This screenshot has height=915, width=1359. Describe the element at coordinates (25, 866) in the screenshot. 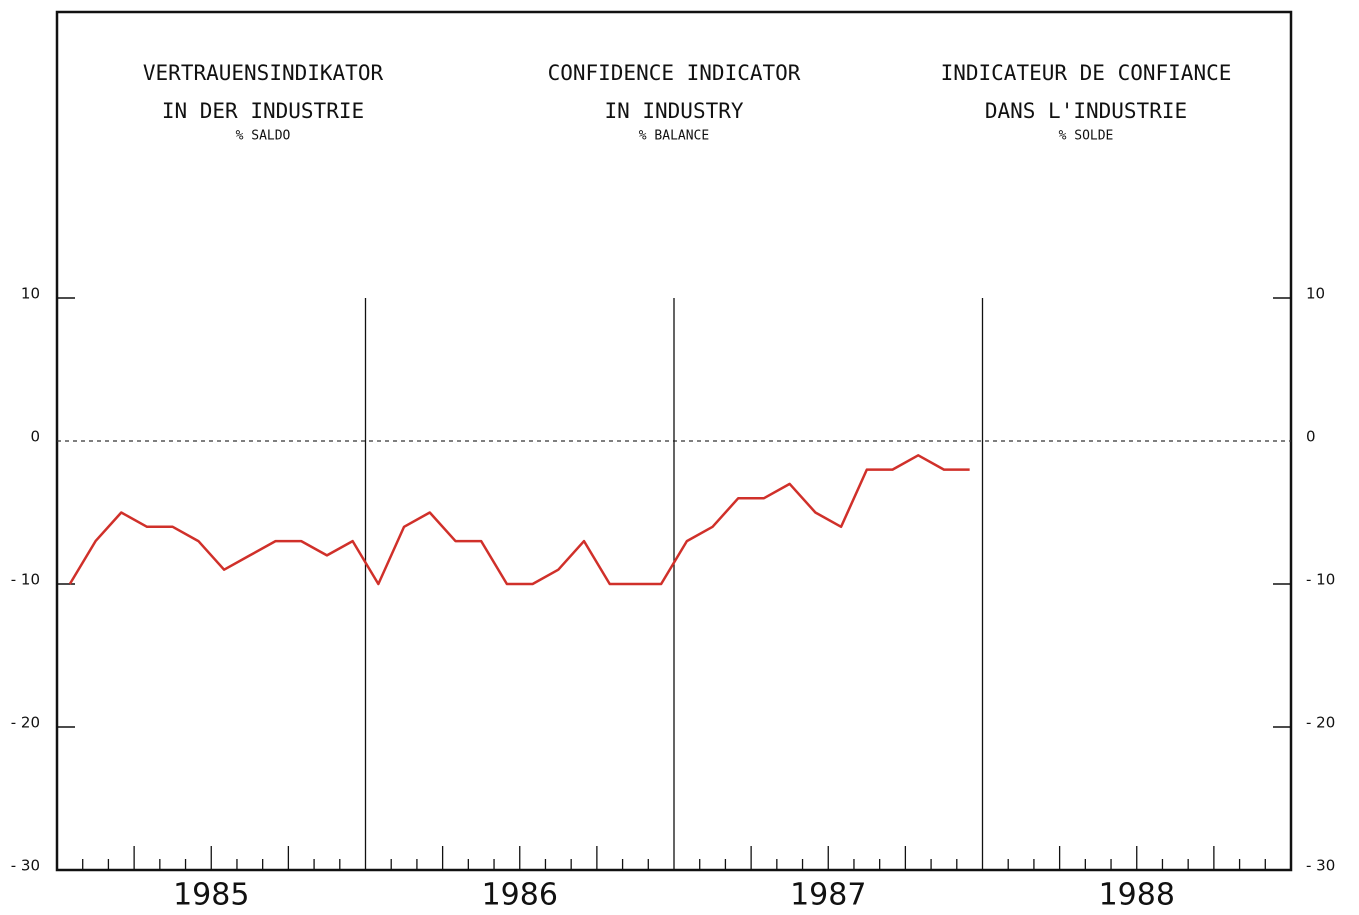

I see `y-tick-label: - 30` at that location.